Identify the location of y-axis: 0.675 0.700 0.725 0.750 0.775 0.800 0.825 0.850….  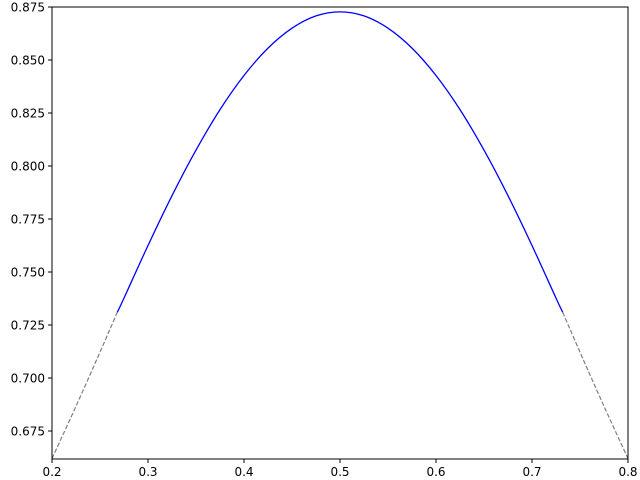
(31, 220).